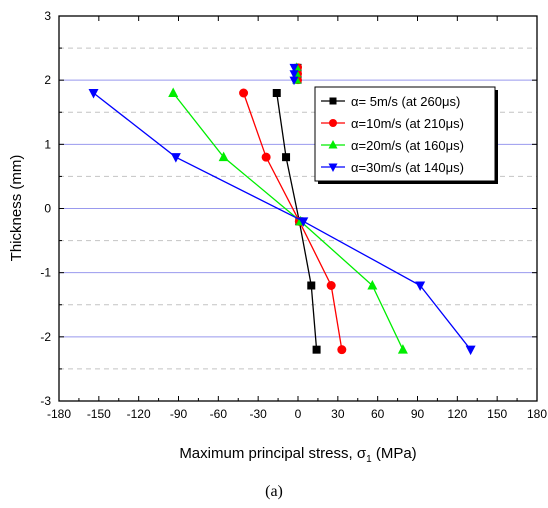 The height and width of the screenshot is (508, 548). What do you see at coordinates (59, 414) in the screenshot?
I see `x-tick-label: -180` at bounding box center [59, 414].